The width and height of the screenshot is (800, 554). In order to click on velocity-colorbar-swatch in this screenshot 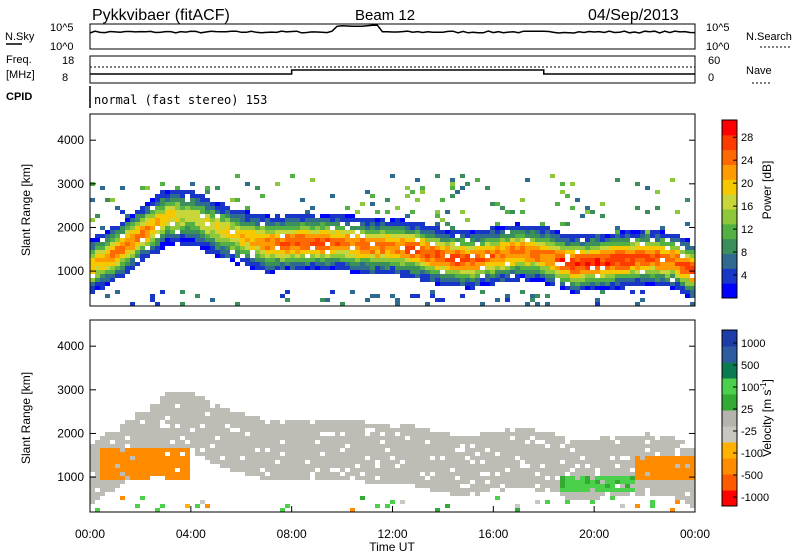, I will do `click(729, 450)`.